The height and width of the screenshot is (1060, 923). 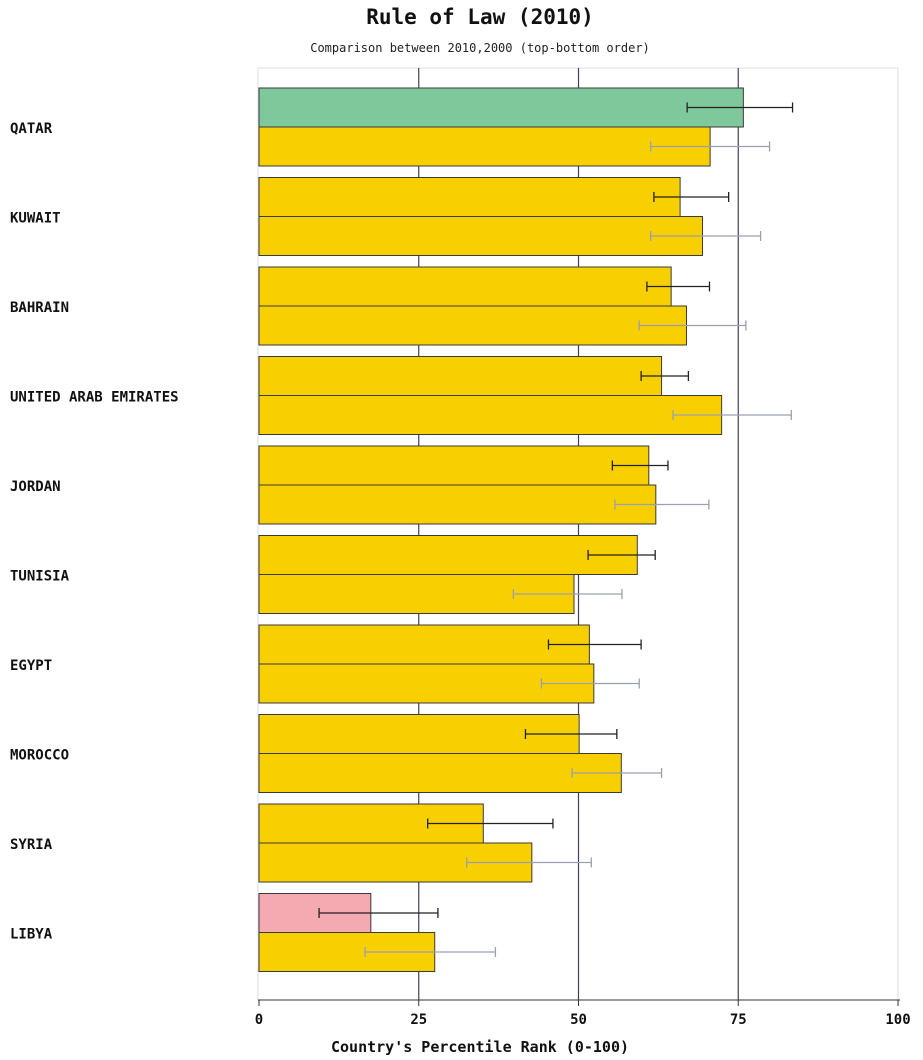 I want to click on category-label: KUWAIT, so click(x=35, y=219).